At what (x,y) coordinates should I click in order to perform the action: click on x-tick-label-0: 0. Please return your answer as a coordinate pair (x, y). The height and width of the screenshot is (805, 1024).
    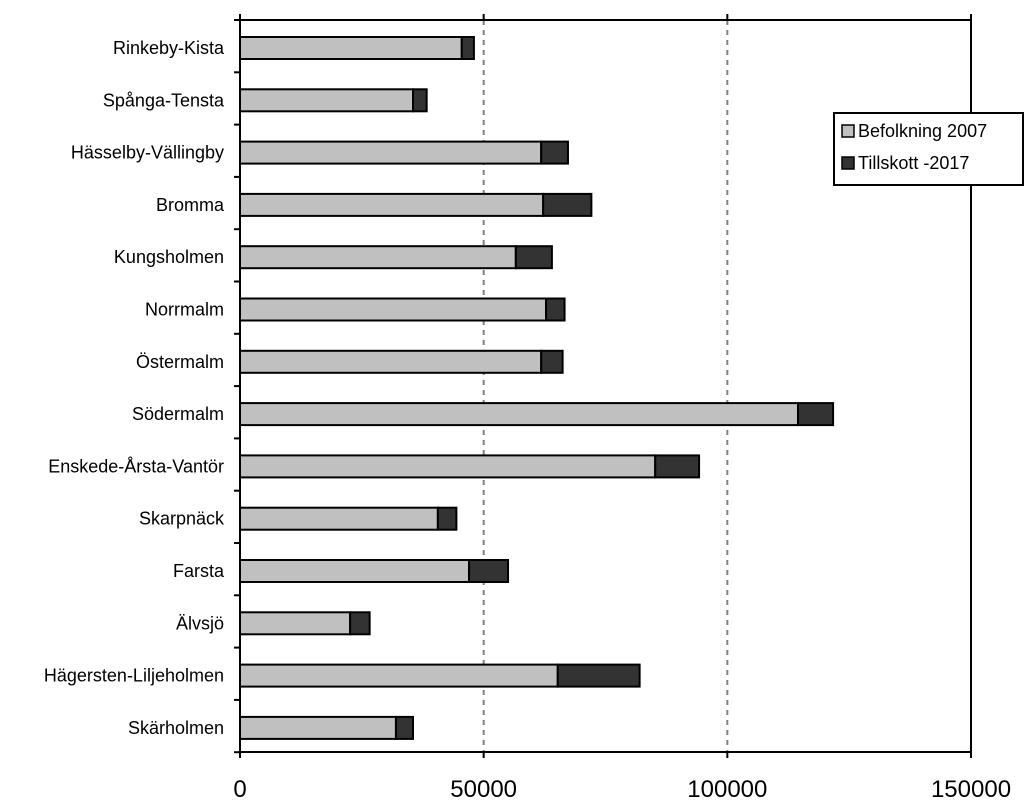
    Looking at the image, I should click on (239, 789).